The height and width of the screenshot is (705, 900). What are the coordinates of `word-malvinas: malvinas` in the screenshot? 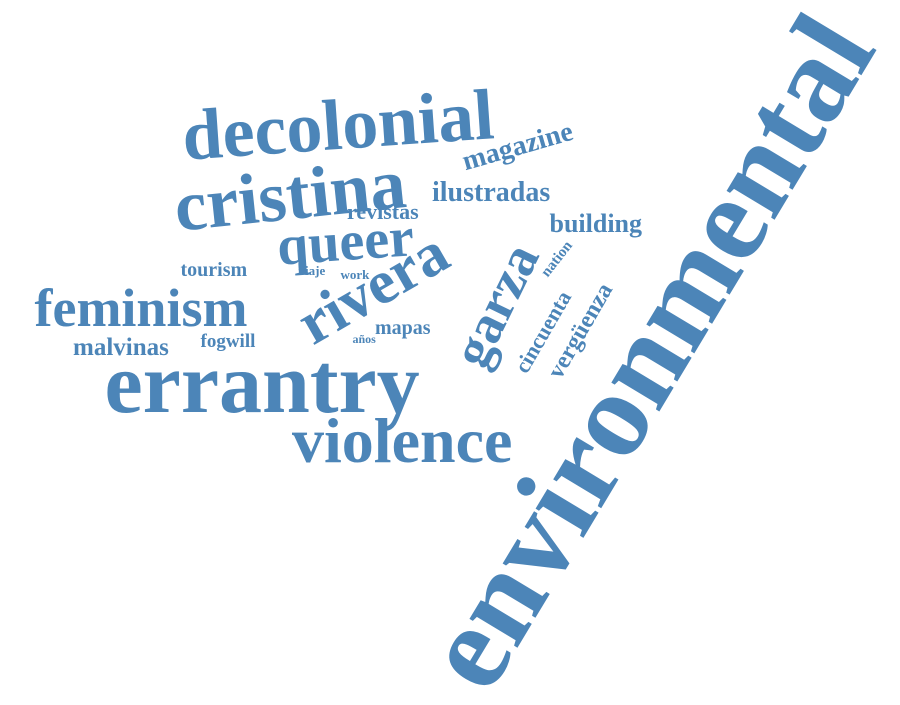 It's located at (121, 347).